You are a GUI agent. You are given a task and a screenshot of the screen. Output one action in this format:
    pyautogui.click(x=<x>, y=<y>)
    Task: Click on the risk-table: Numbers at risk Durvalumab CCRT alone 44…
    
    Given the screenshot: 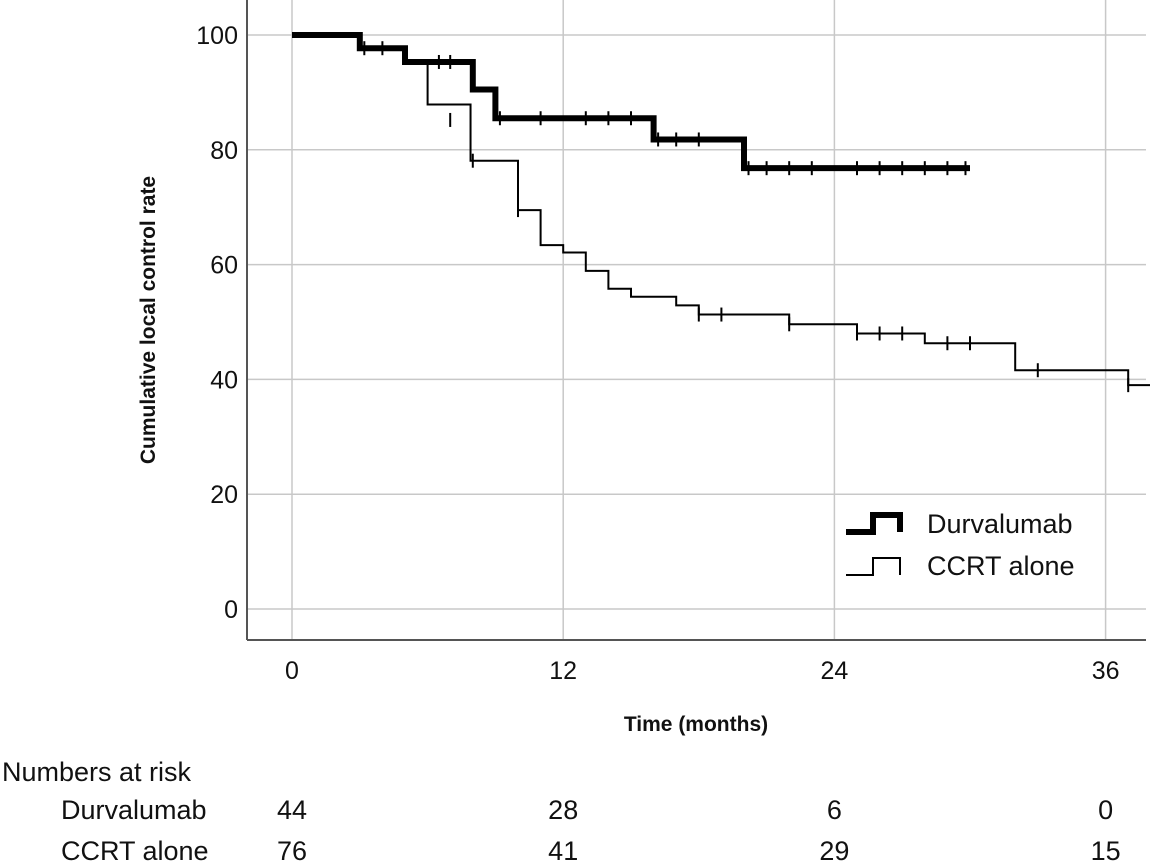 What is the action you would take?
    pyautogui.click(x=561, y=811)
    